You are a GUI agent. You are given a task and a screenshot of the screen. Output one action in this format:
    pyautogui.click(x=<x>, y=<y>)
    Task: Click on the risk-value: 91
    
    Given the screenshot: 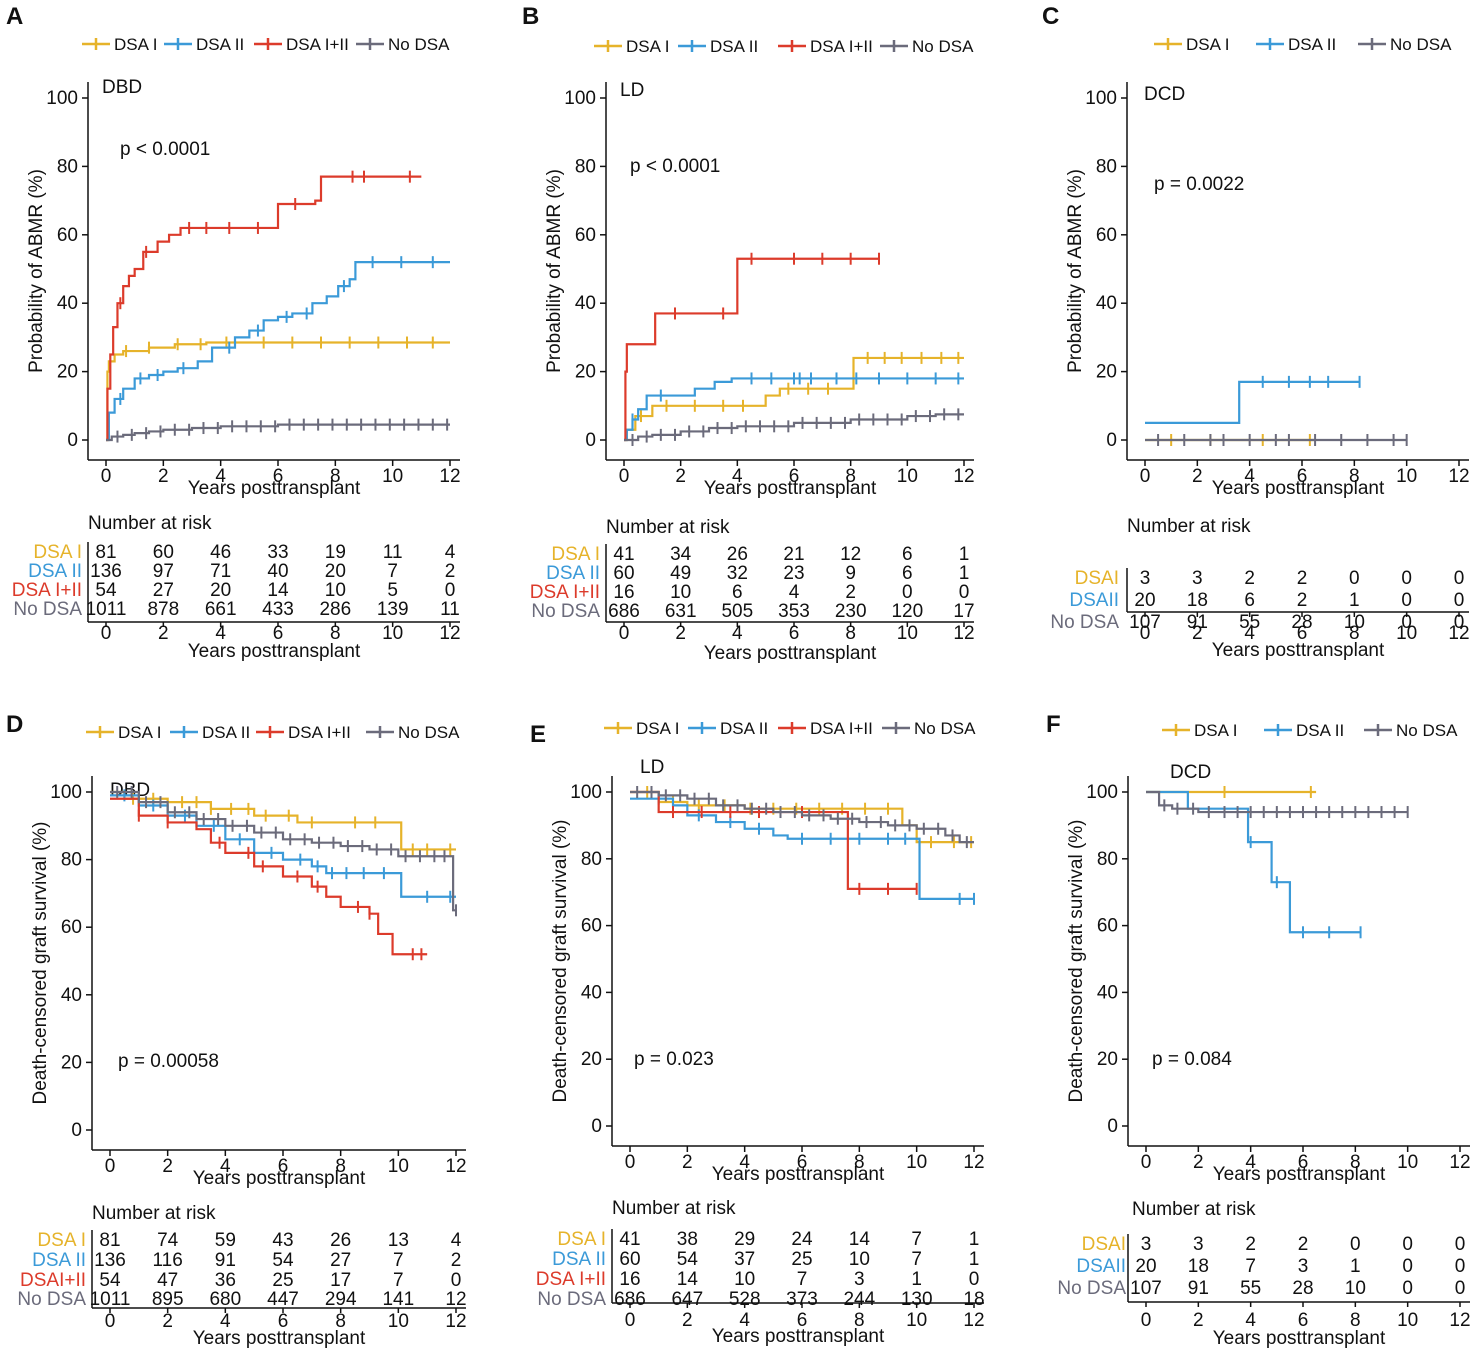 What is the action you would take?
    pyautogui.click(x=225, y=1260)
    